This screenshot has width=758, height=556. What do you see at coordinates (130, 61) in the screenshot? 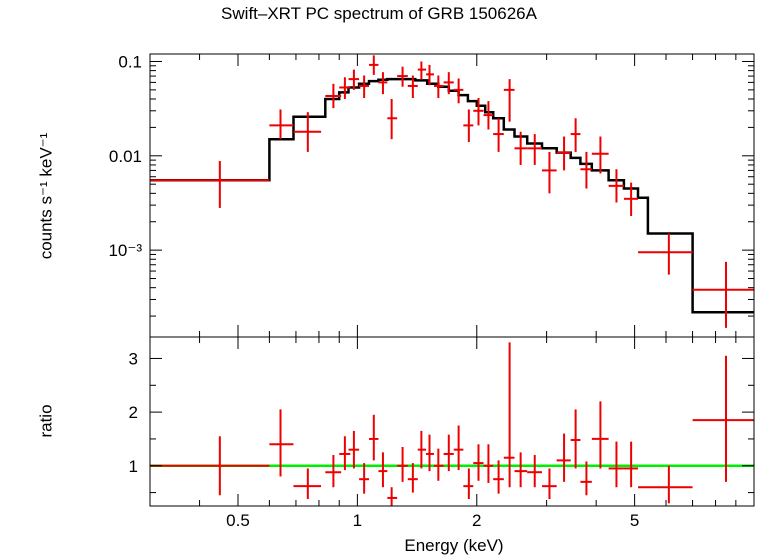
I see `spectrum-y-tick-label: 0.1` at bounding box center [130, 61].